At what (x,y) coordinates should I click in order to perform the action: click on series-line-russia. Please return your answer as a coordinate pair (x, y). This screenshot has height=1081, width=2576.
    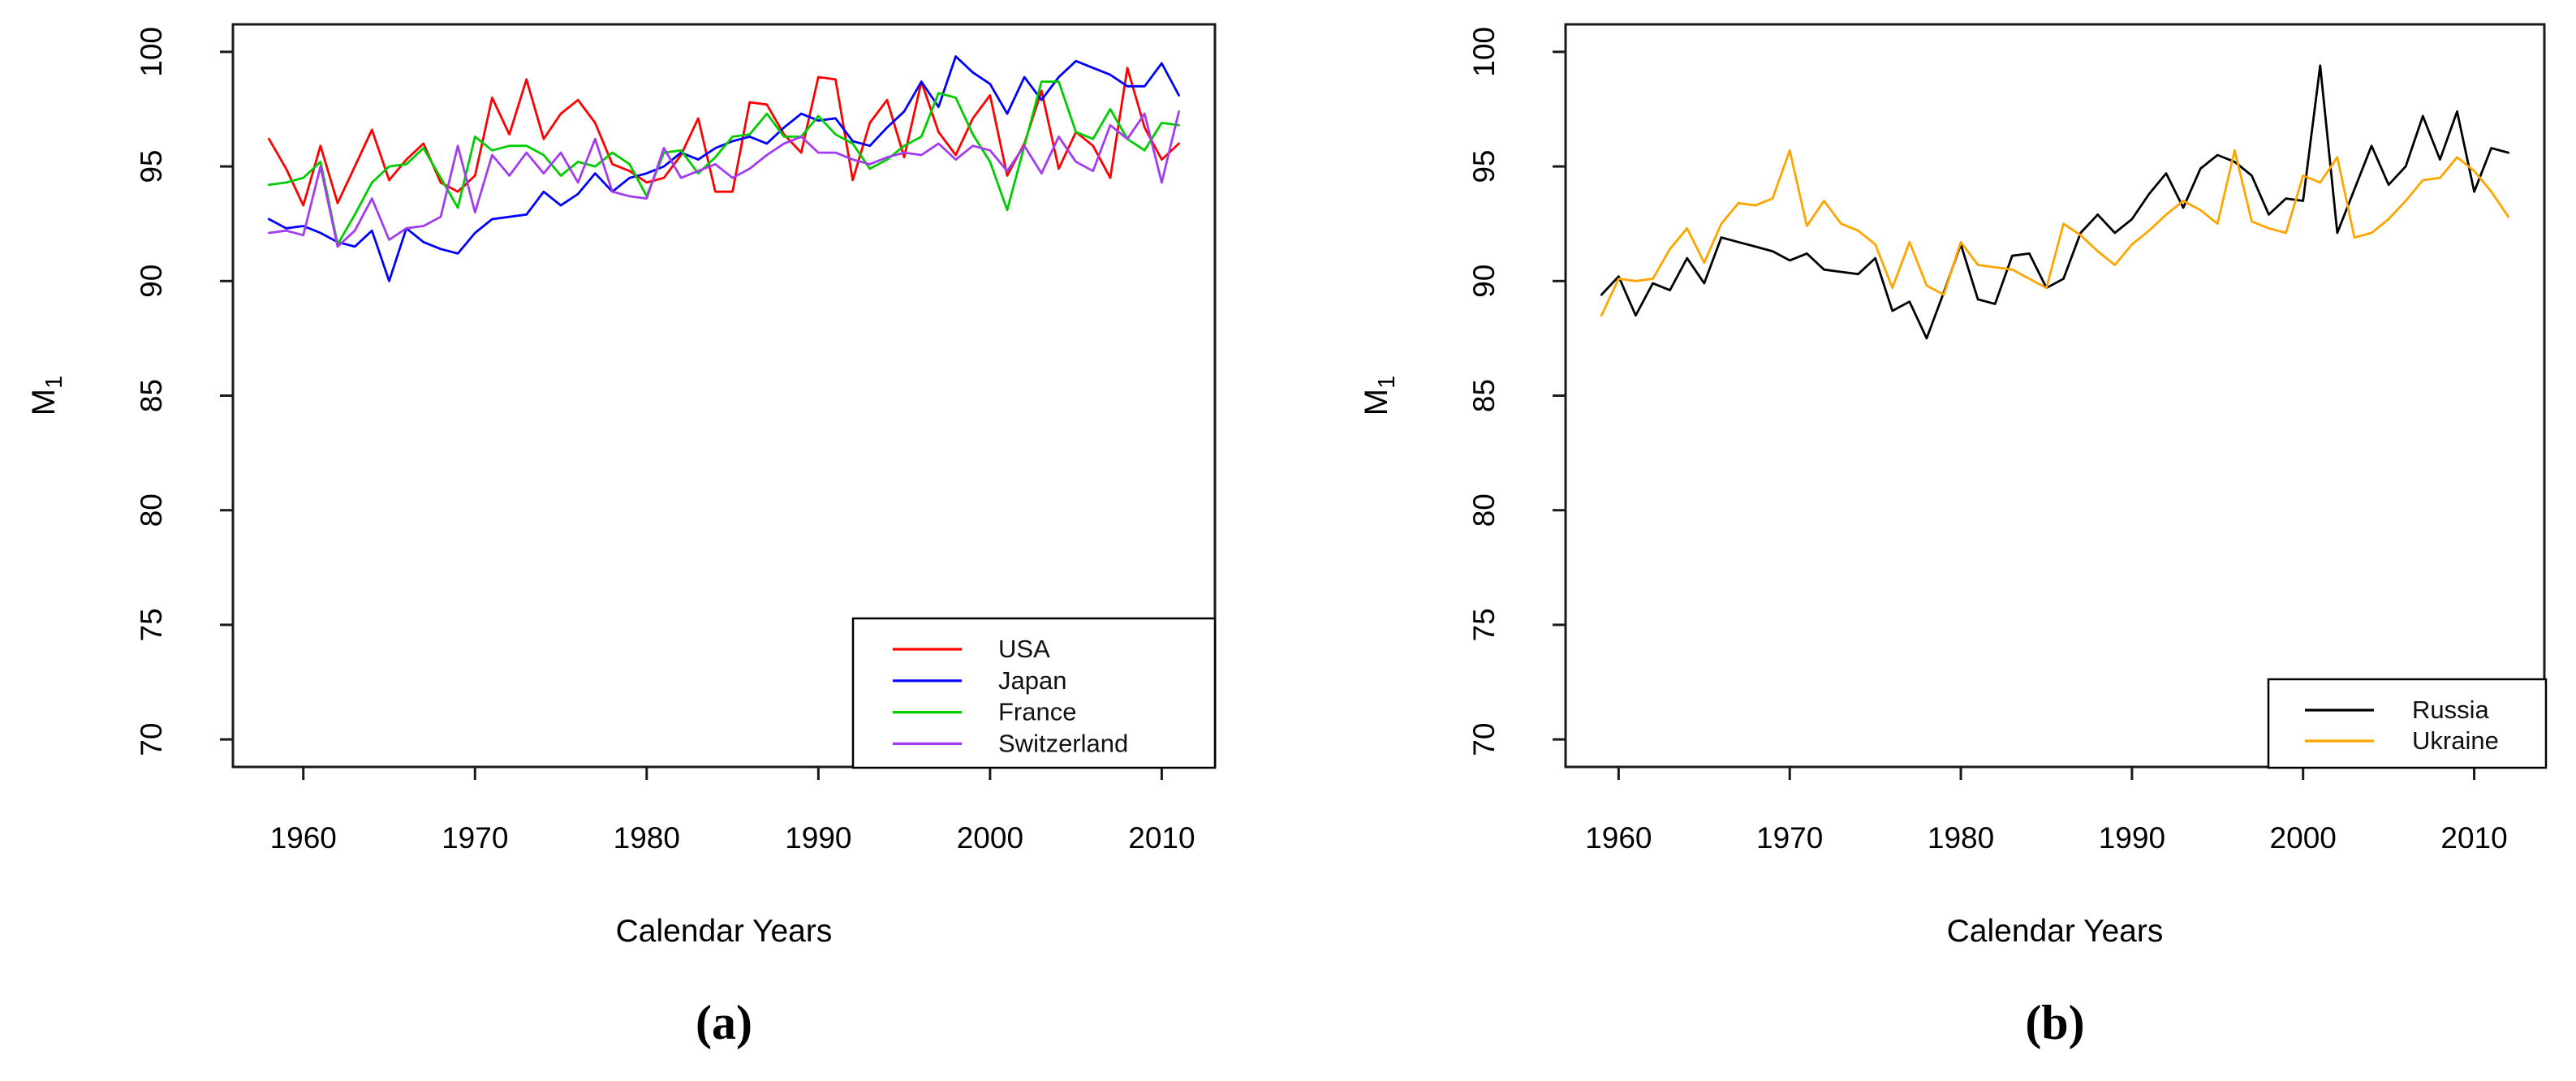
    Looking at the image, I should click on (2055, 202).